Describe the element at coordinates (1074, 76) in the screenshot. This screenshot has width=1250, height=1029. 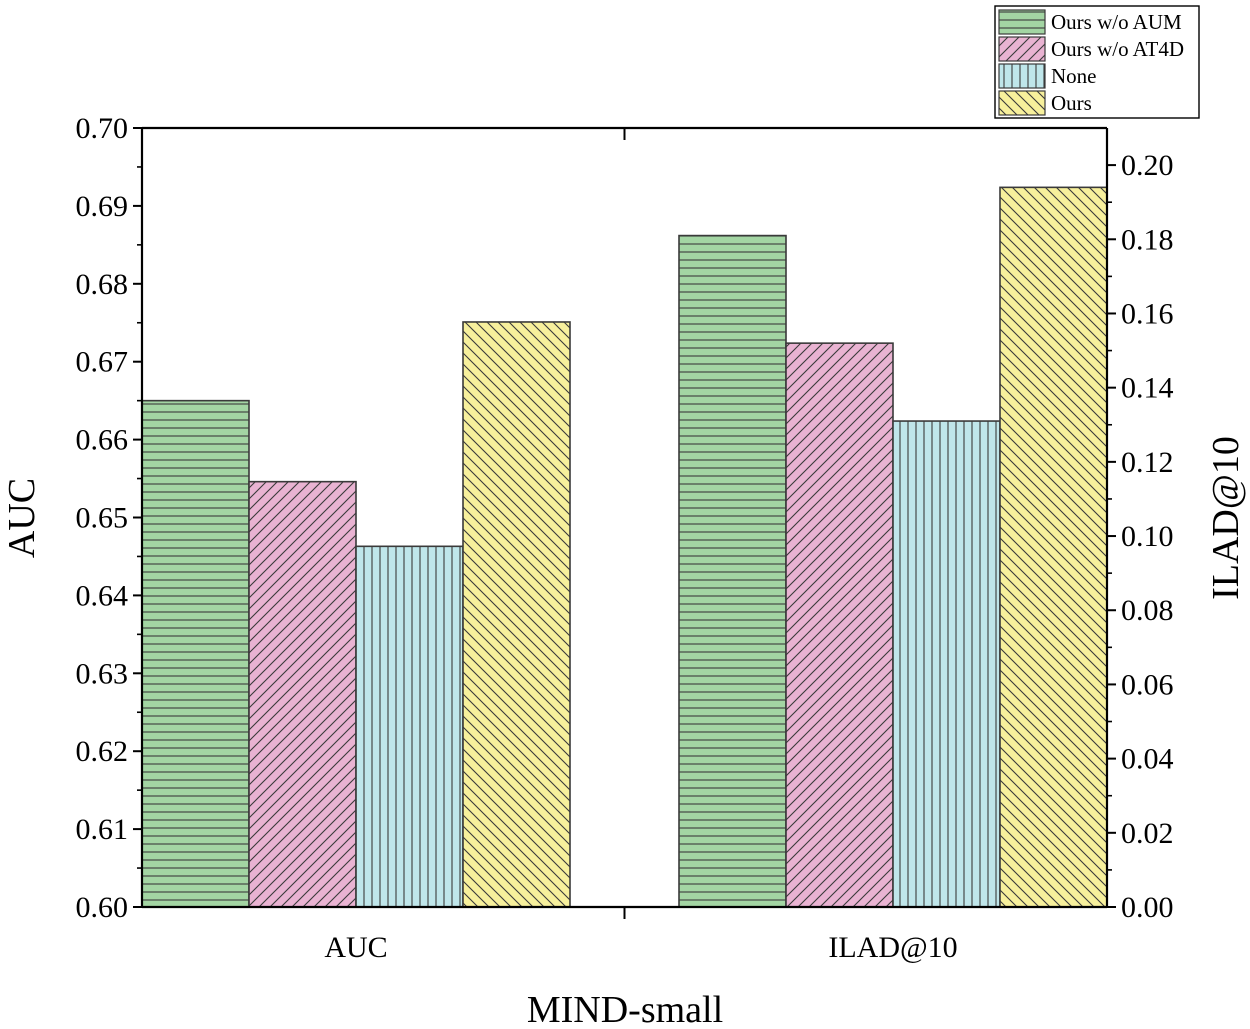
I see `legend-label: None` at that location.